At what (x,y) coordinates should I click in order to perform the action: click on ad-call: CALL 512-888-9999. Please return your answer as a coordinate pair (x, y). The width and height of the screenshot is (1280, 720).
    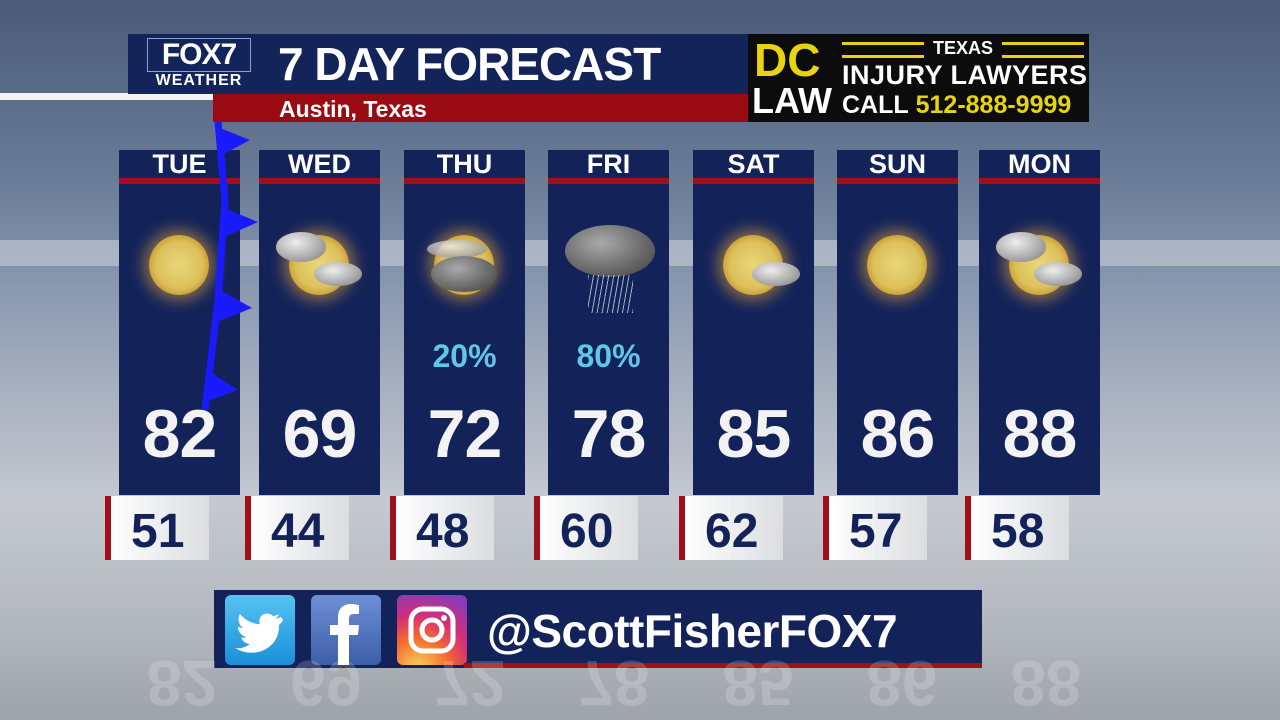
    Looking at the image, I should click on (956, 105).